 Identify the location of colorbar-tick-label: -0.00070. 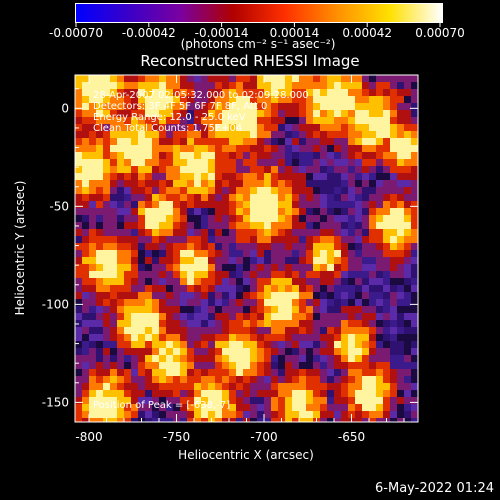
(76, 33).